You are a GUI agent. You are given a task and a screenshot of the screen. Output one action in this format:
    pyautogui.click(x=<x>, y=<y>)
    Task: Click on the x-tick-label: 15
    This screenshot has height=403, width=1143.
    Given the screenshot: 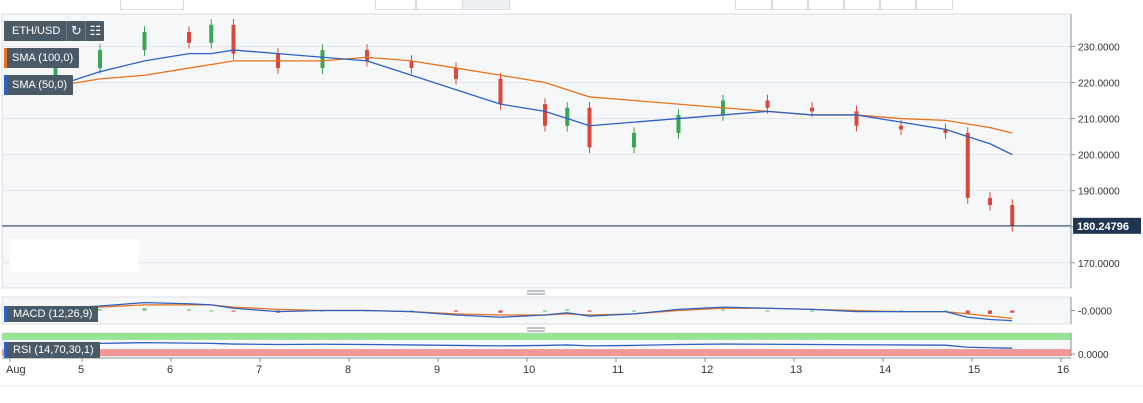 What is the action you would take?
    pyautogui.click(x=974, y=370)
    